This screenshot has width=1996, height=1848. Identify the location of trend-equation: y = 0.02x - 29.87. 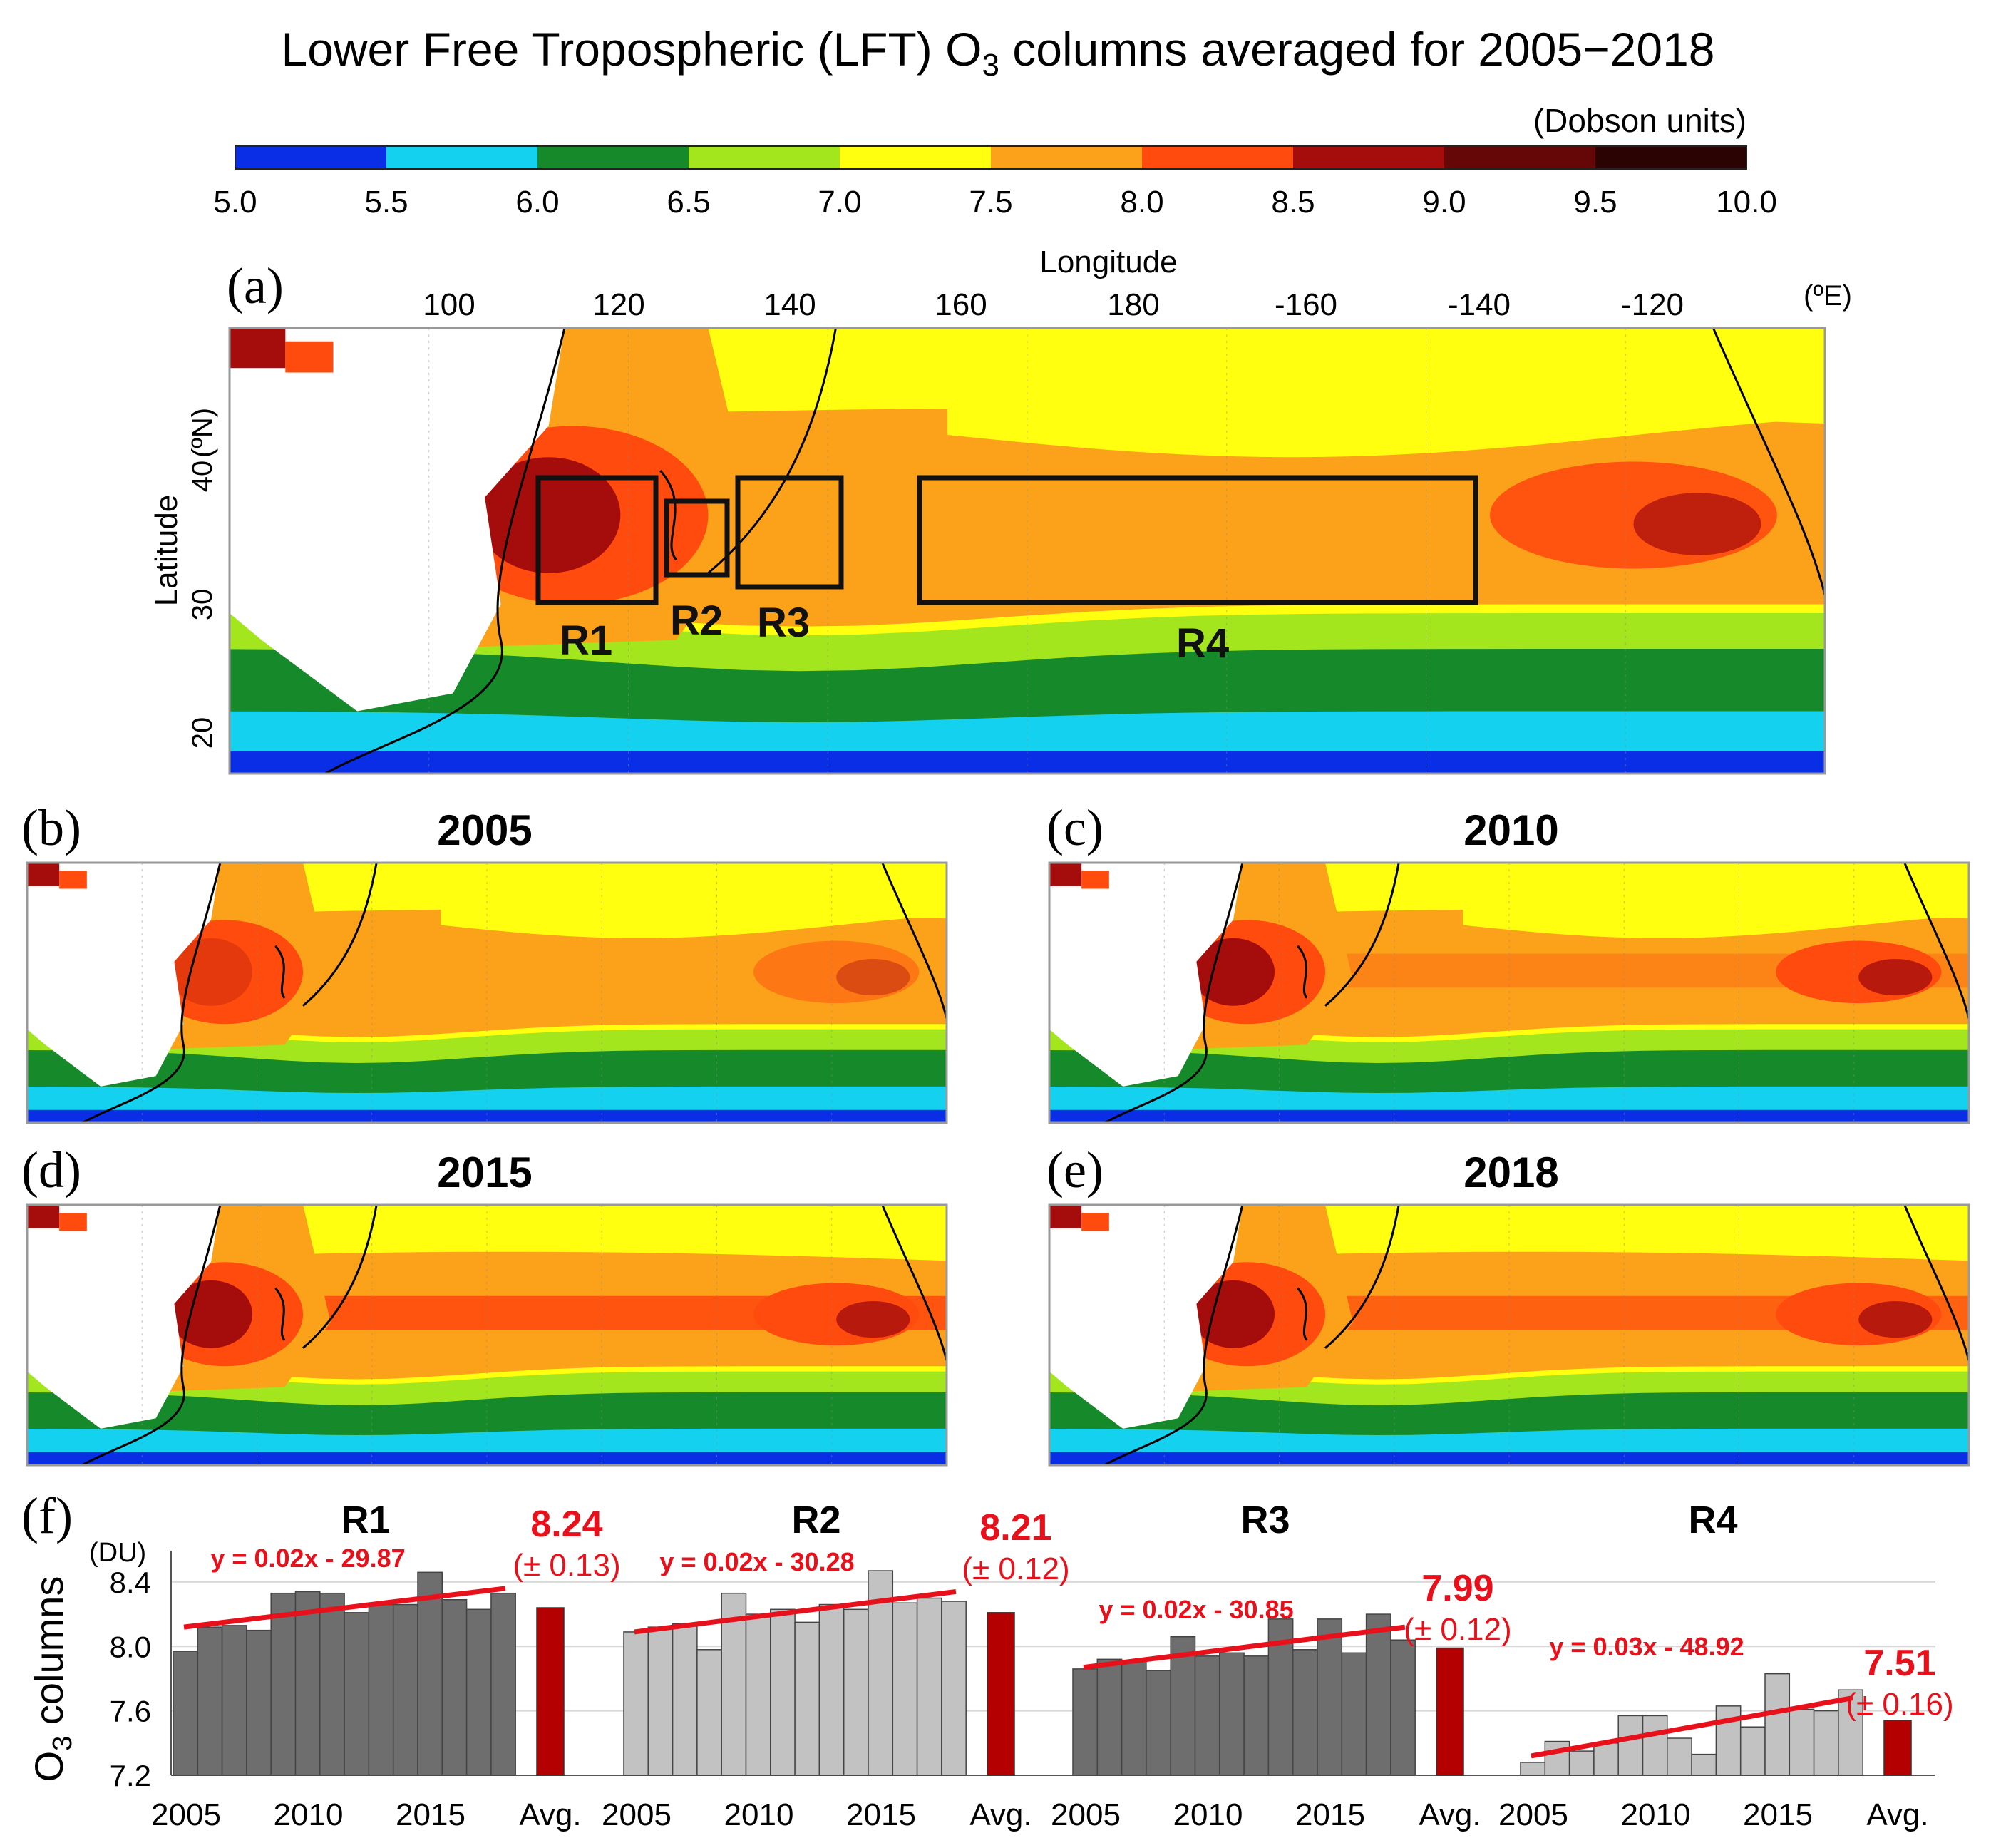
(308, 1558).